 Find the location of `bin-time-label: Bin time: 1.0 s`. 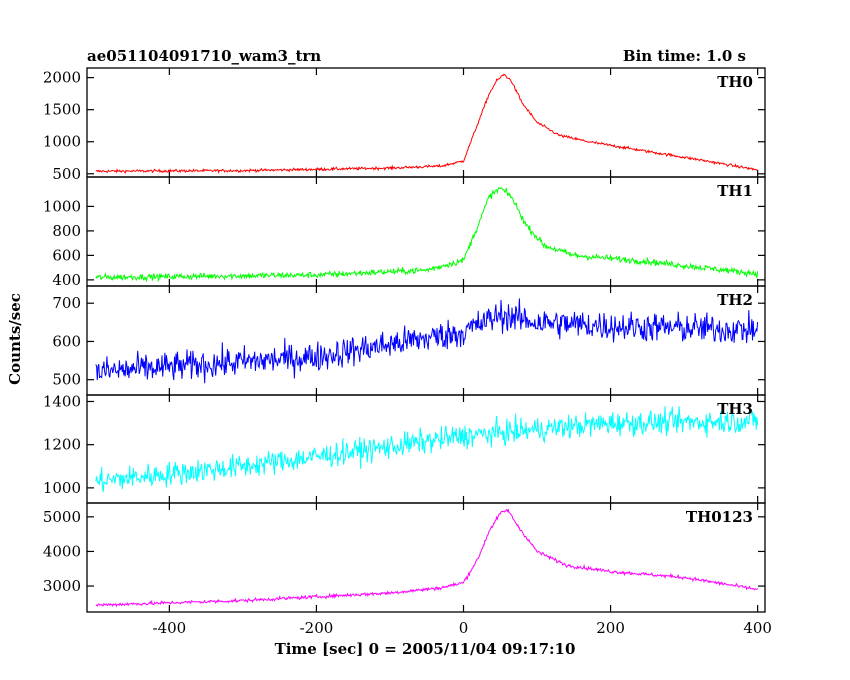

bin-time-label: Bin time: 1.0 s is located at coordinates (684, 56).